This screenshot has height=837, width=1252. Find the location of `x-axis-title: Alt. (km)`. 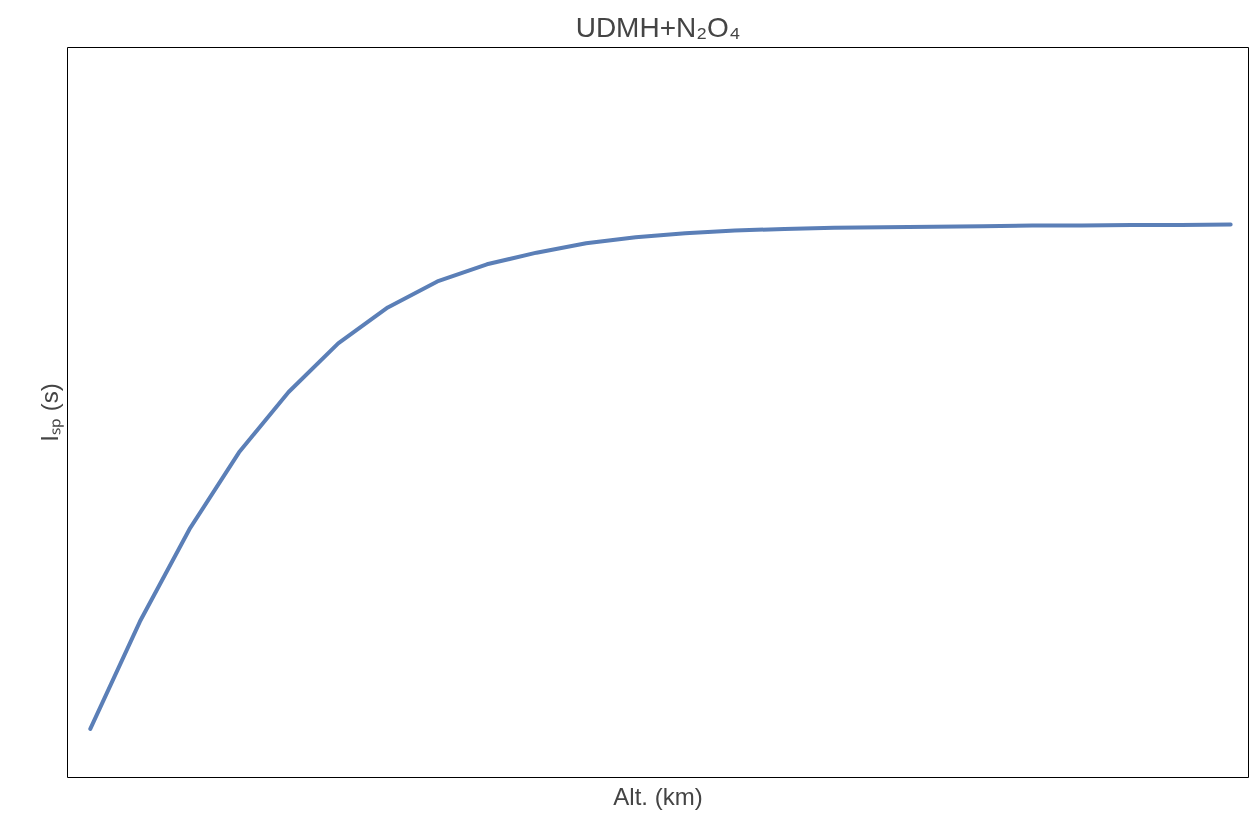

x-axis-title: Alt. (km) is located at coordinates (658, 796).